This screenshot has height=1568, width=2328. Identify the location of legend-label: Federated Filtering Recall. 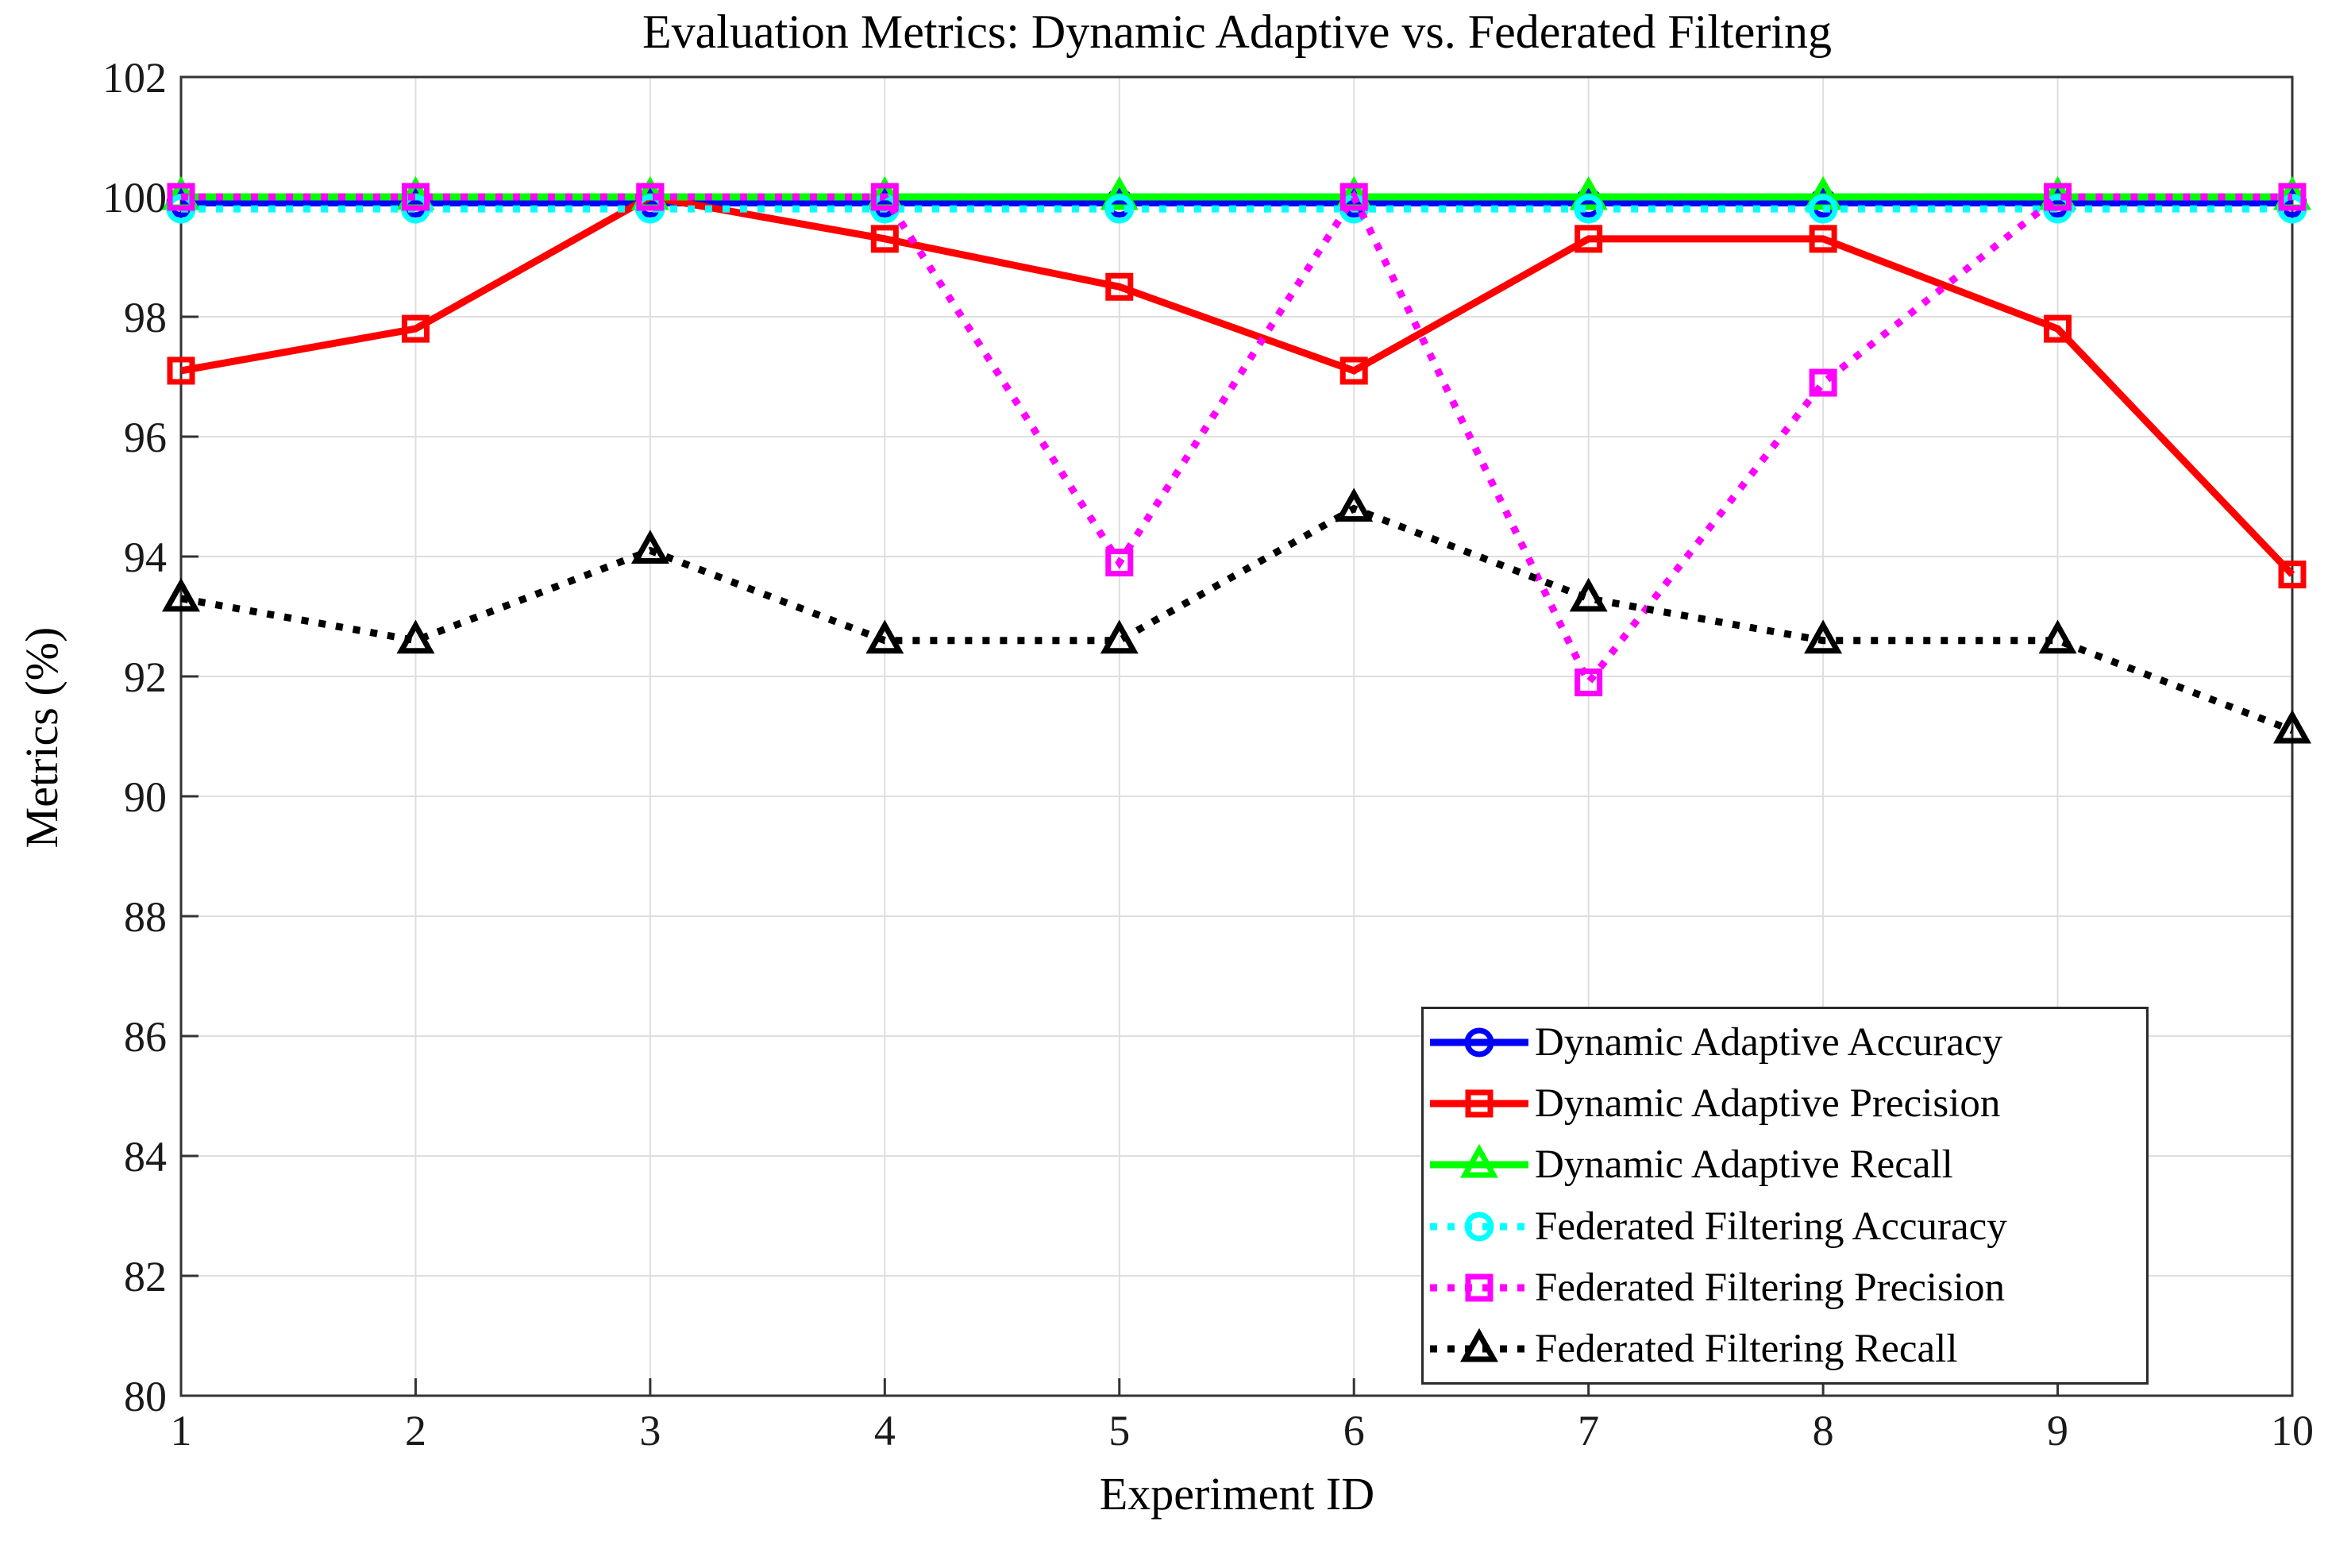
(1746, 1348).